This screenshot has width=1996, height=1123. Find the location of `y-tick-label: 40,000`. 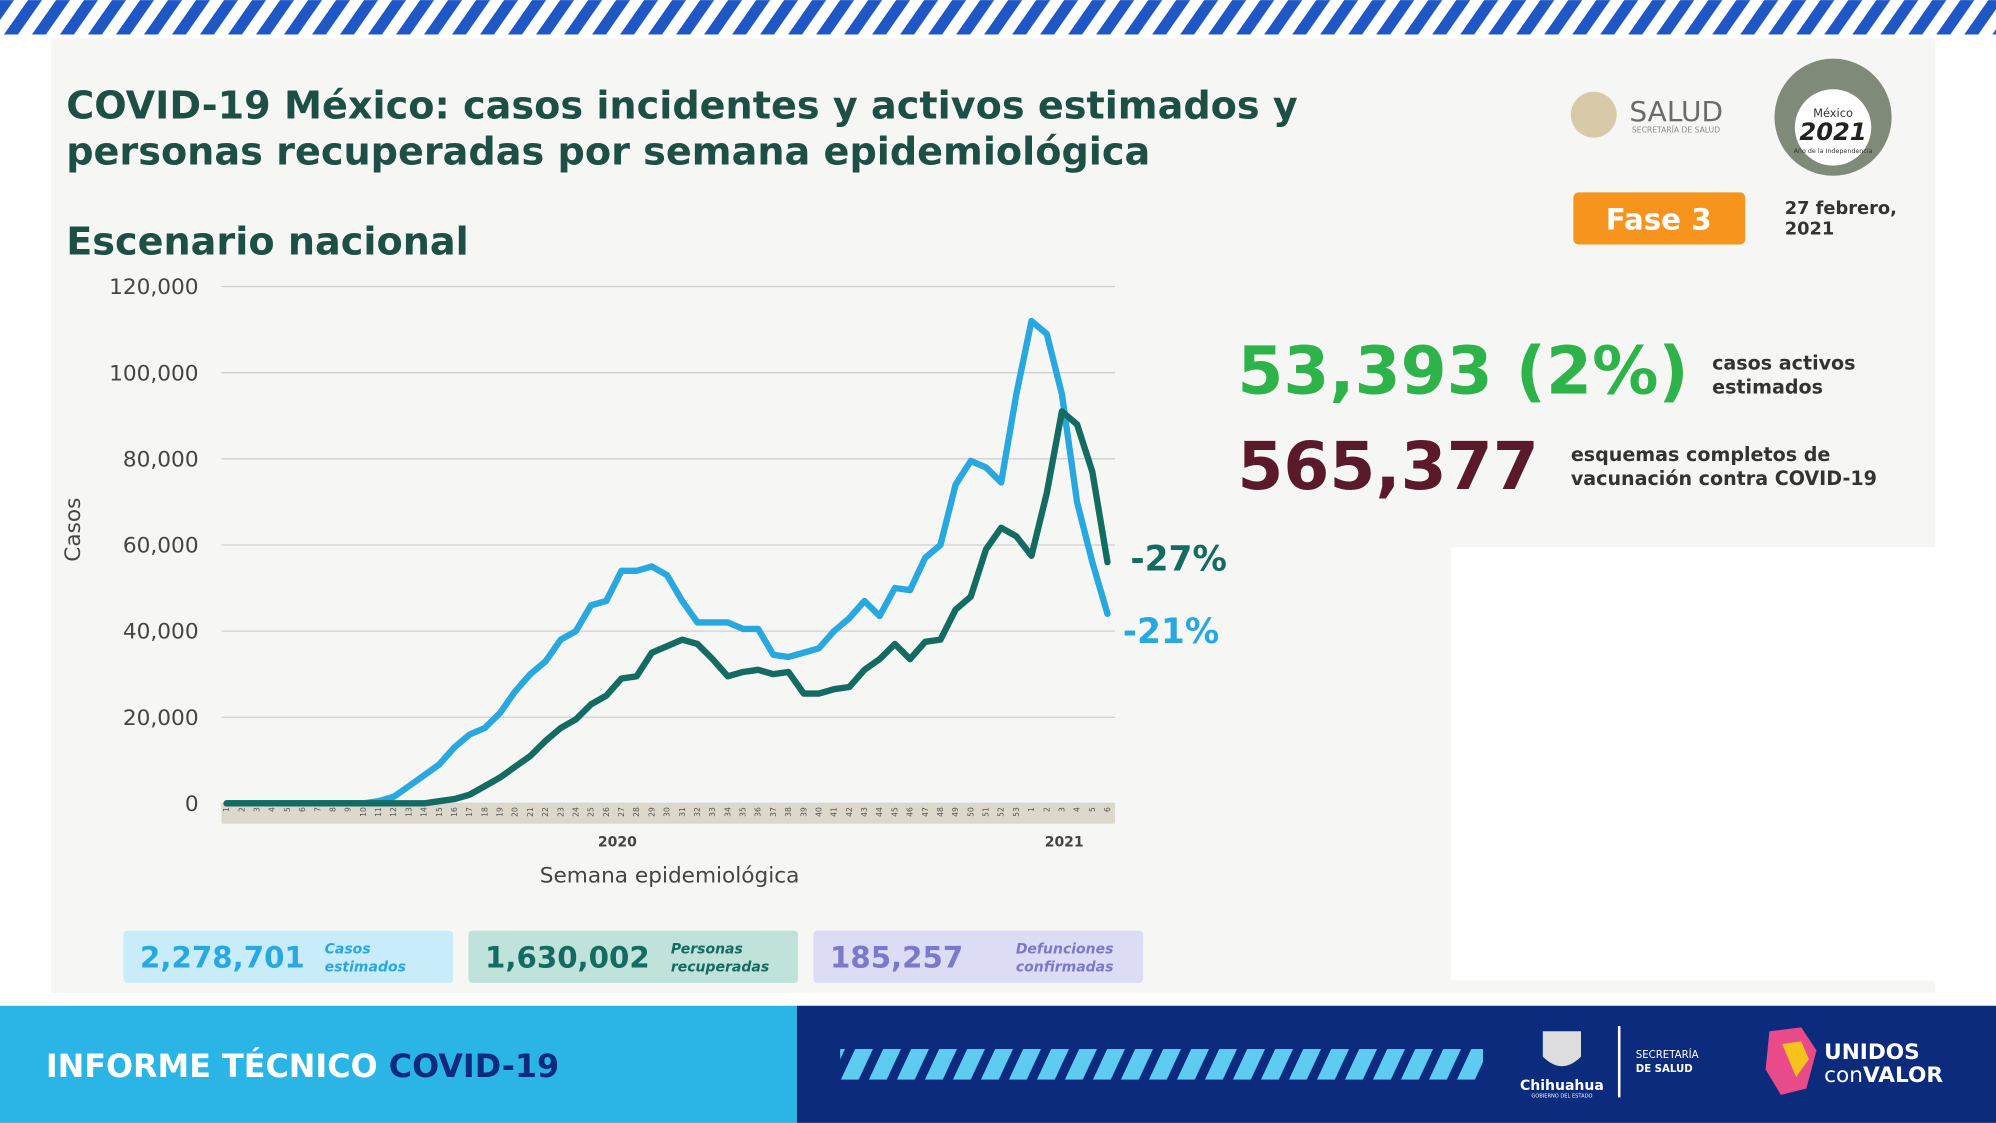

y-tick-label: 40,000 is located at coordinates (161, 632).